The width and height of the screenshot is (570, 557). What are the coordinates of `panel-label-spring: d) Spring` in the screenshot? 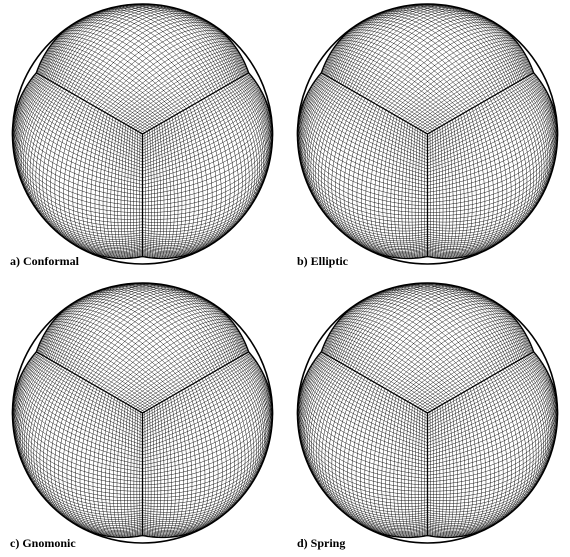 It's located at (321, 543).